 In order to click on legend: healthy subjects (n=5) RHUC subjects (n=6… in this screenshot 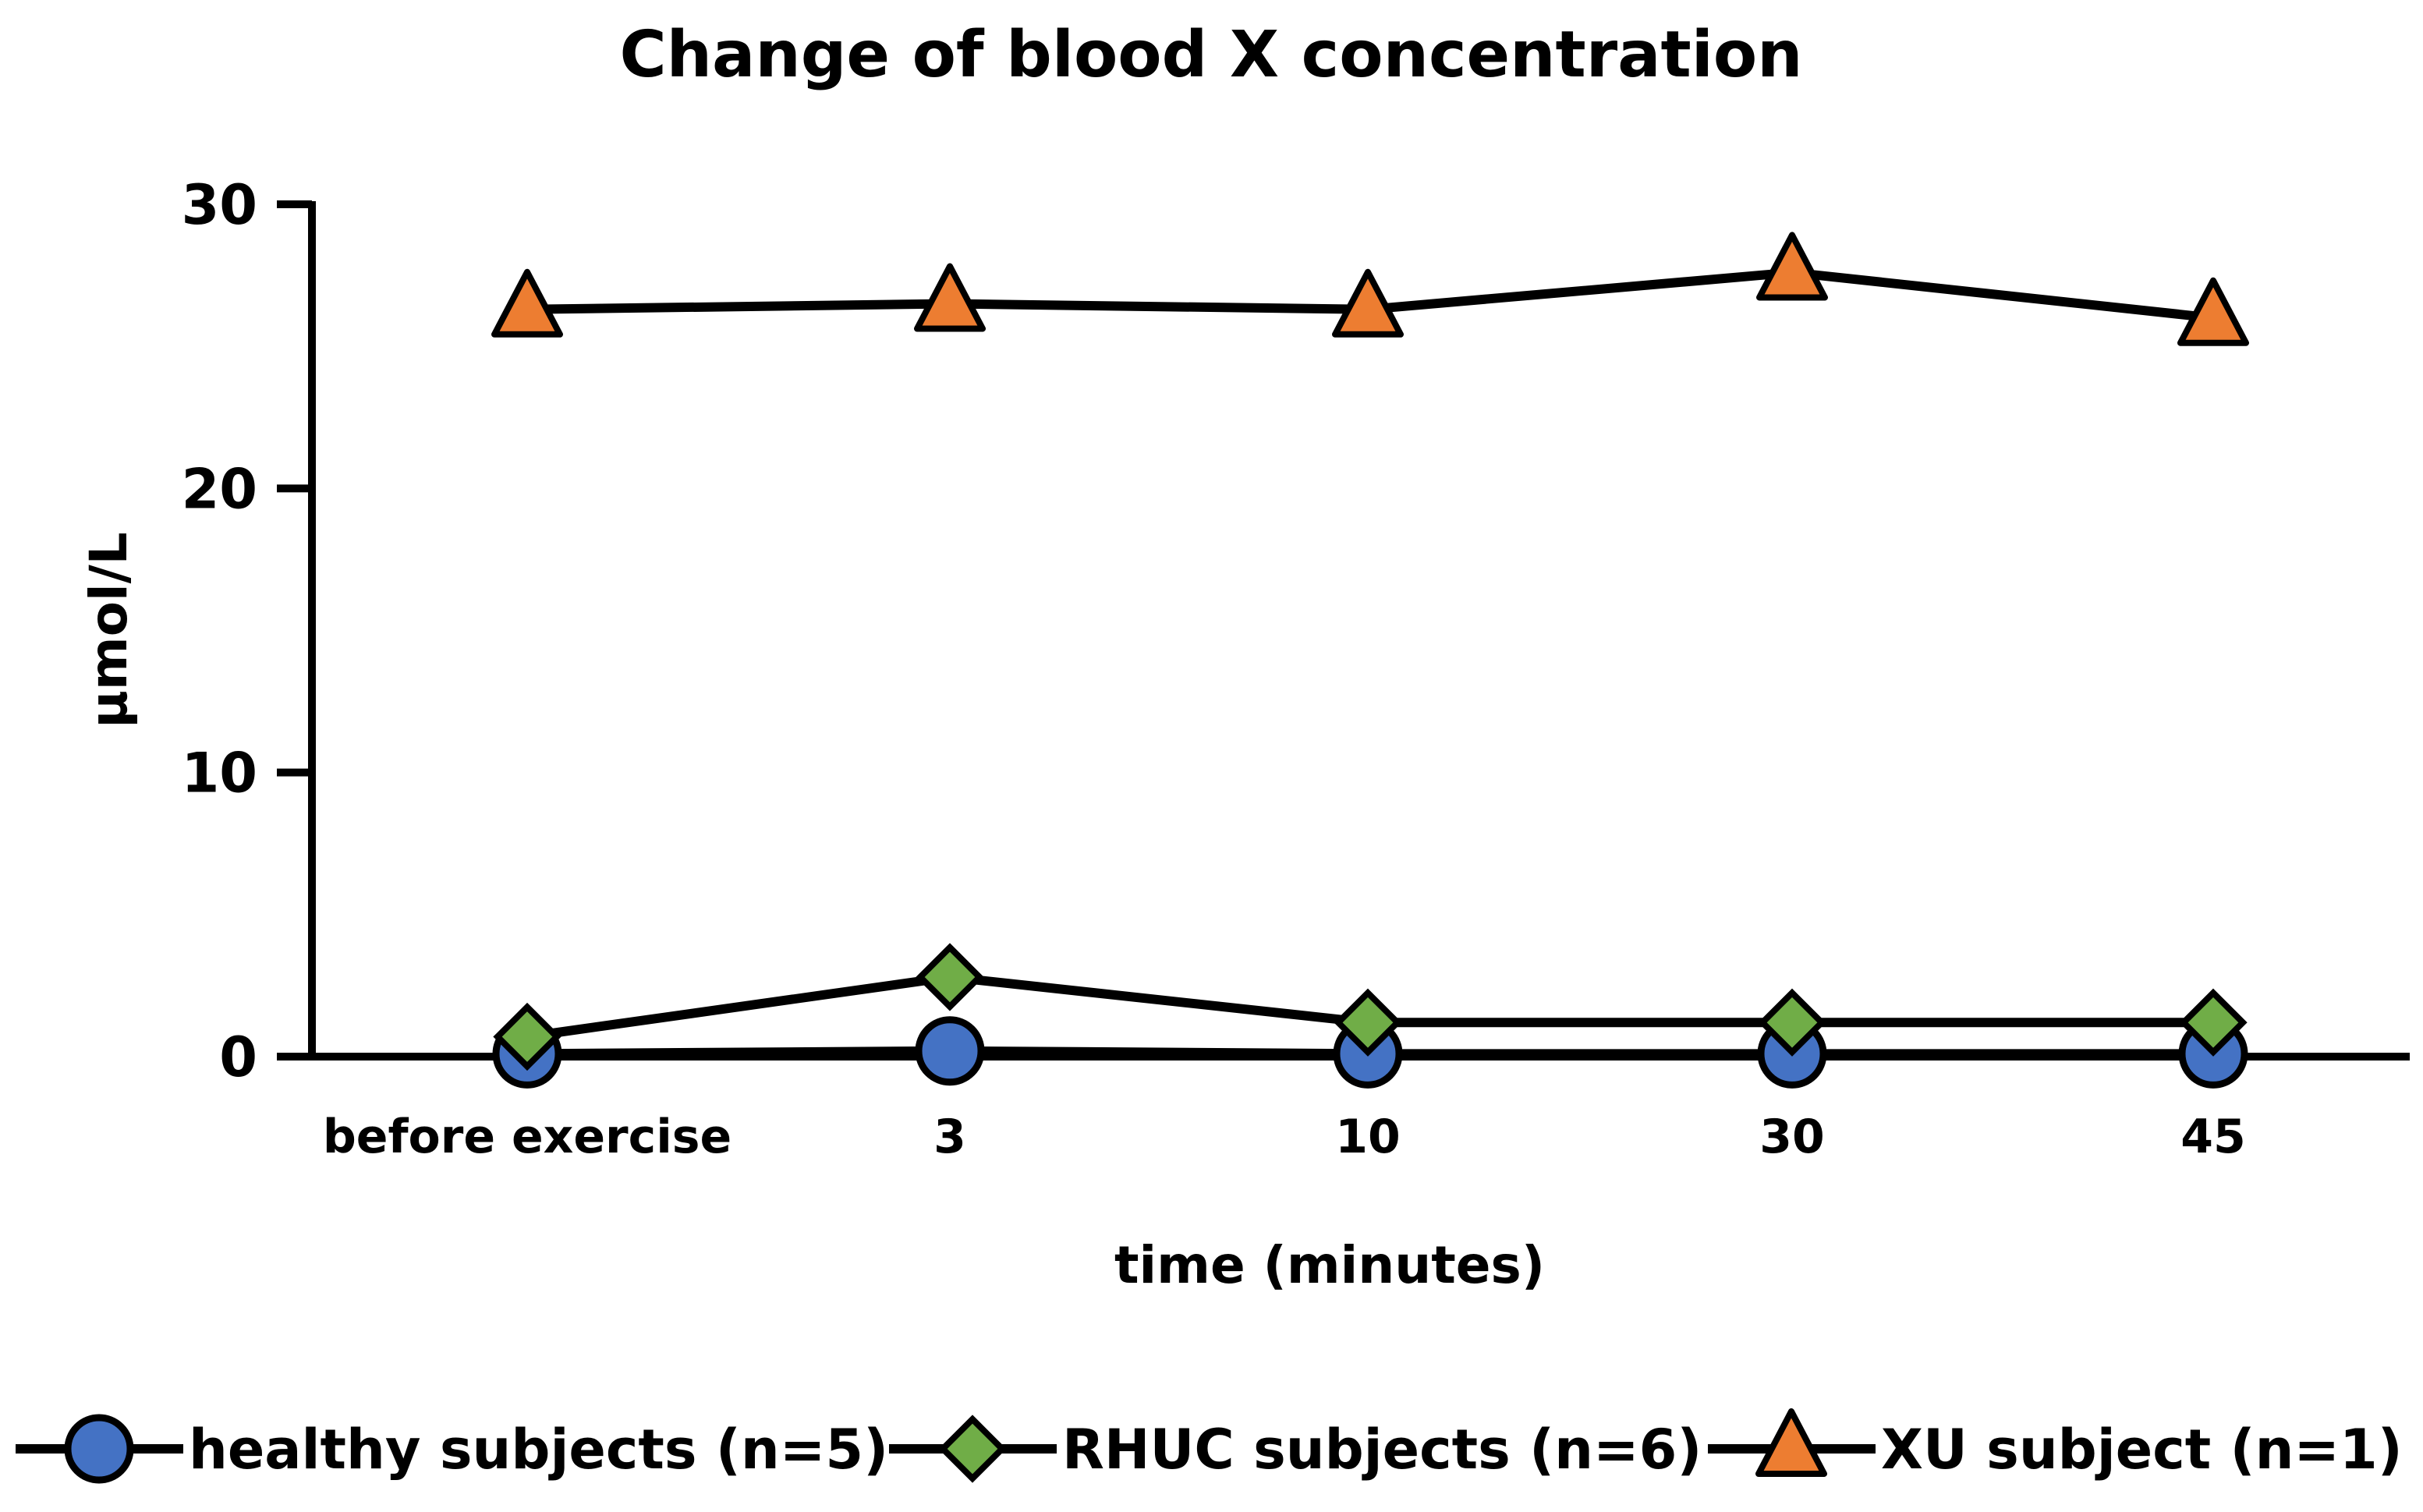, I will do `click(1210, 1446)`.